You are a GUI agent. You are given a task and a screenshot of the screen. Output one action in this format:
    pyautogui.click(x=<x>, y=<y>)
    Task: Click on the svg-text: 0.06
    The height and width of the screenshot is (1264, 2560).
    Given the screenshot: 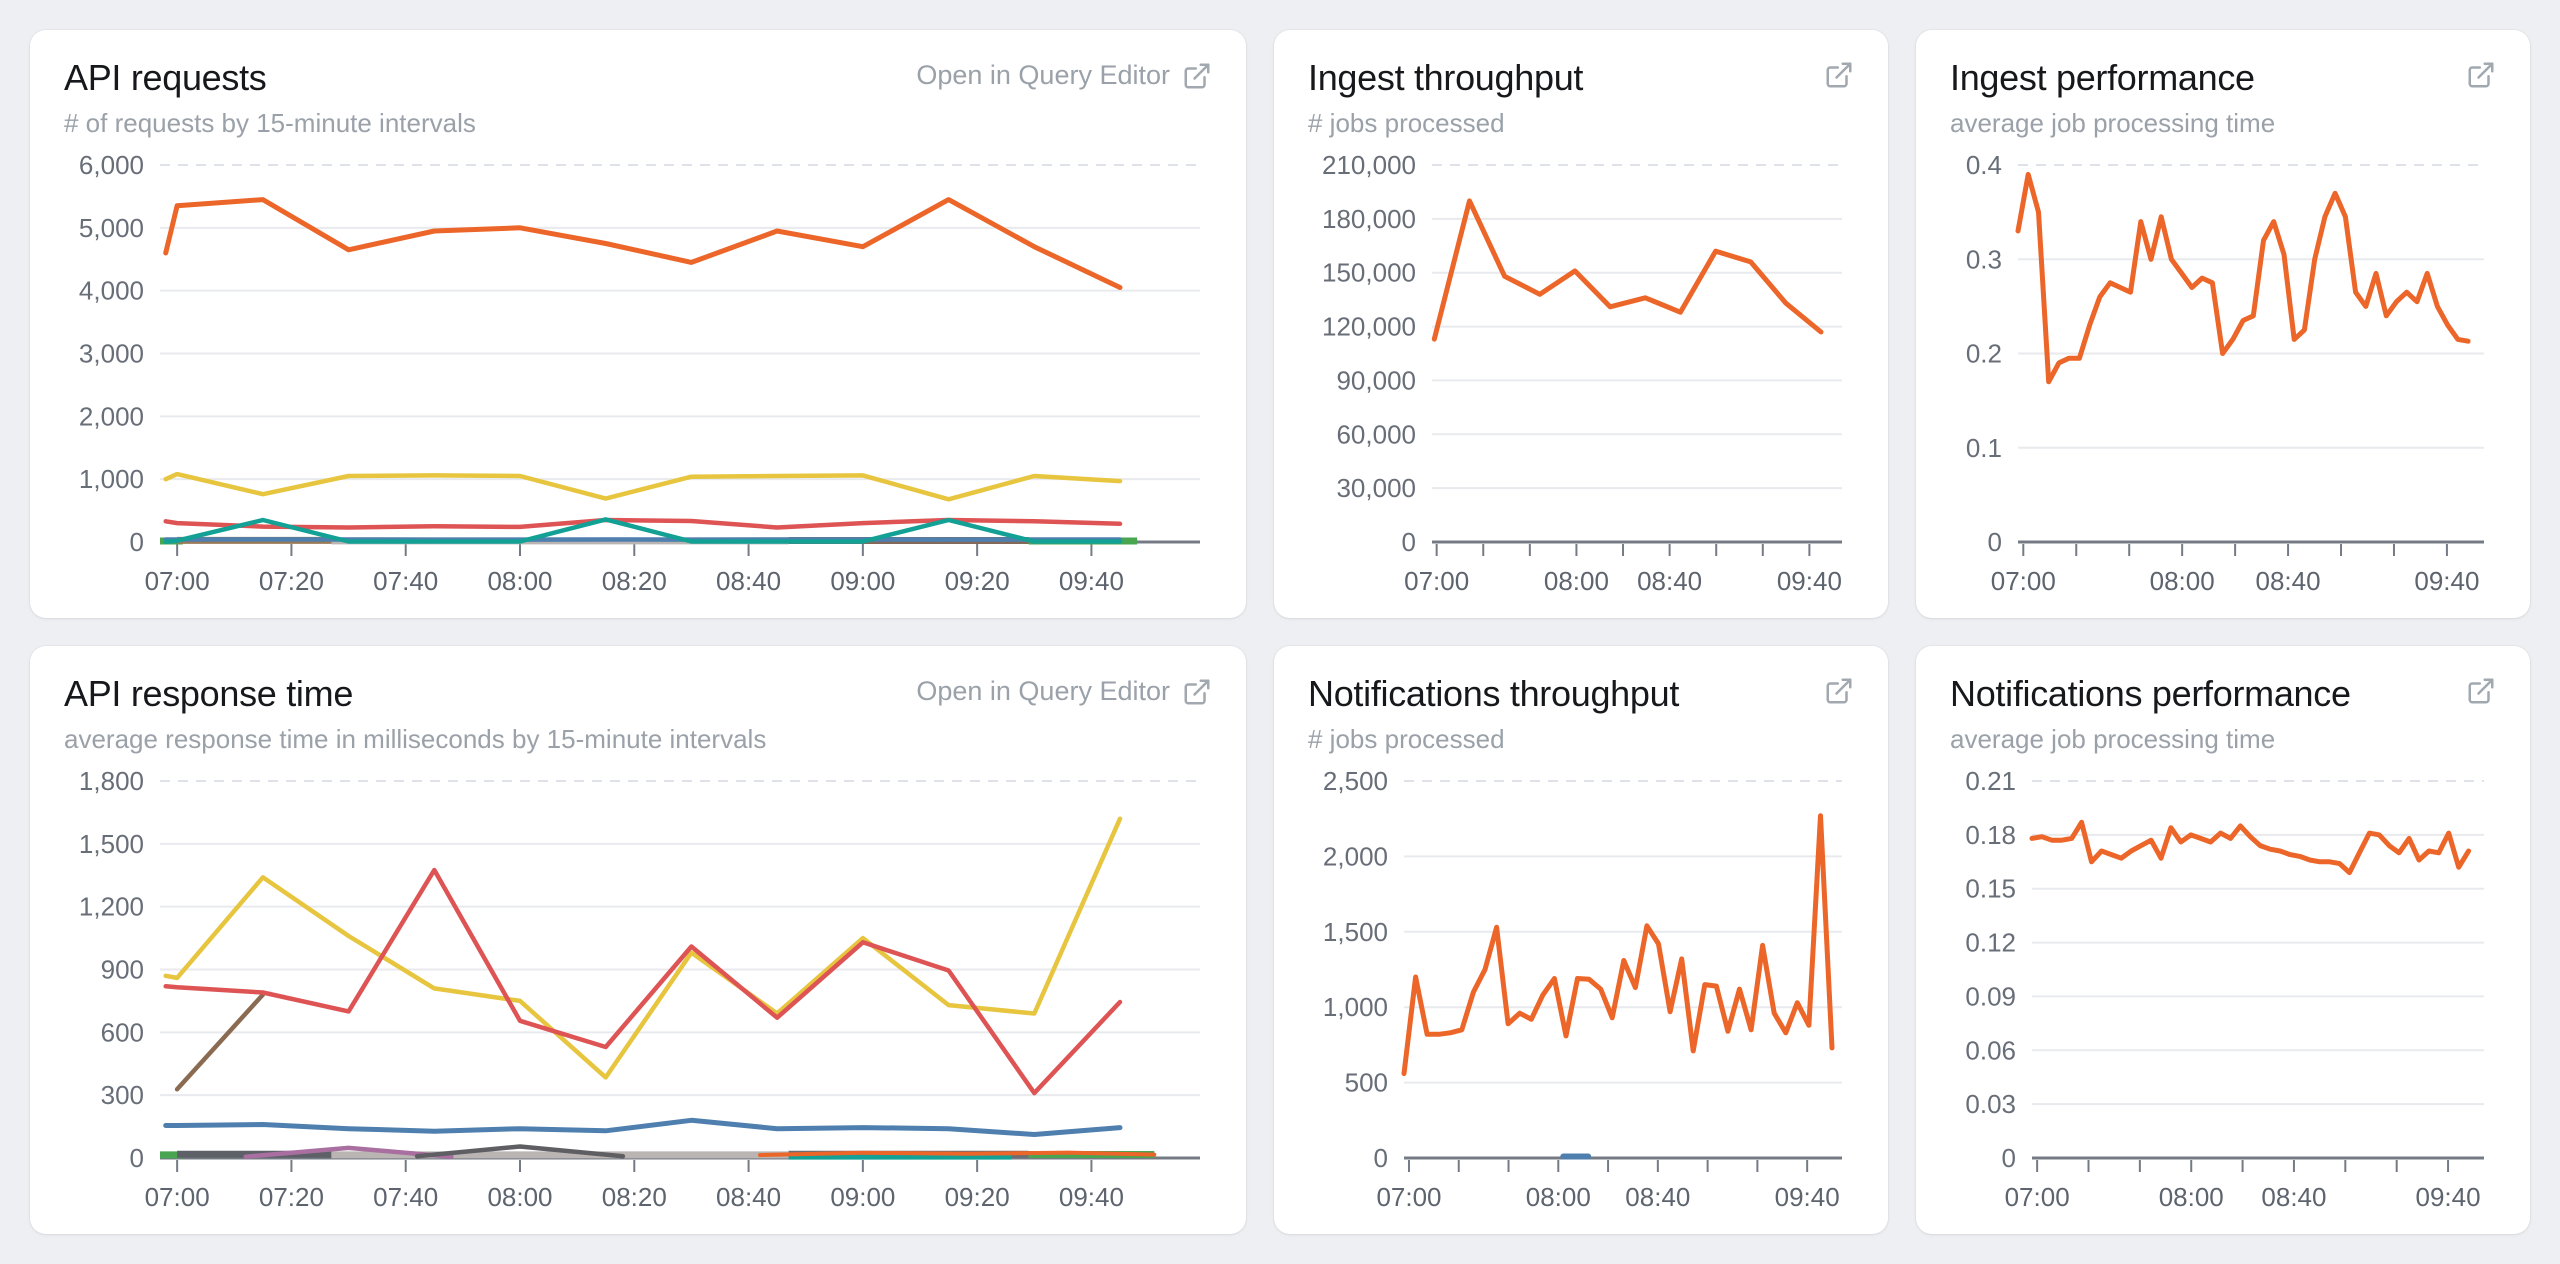 What is the action you would take?
    pyautogui.click(x=1990, y=1050)
    